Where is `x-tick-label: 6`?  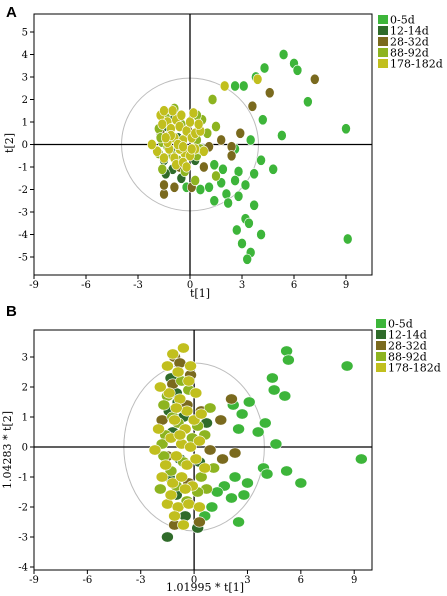 x-tick-label: 6 is located at coordinates (294, 285).